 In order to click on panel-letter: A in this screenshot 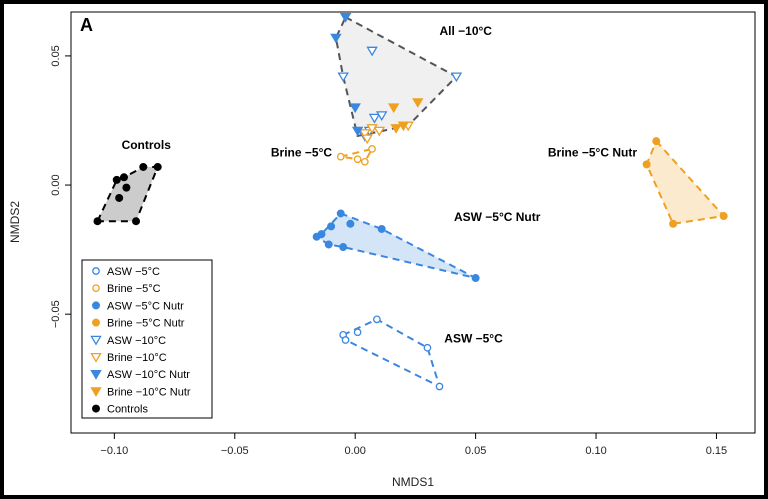, I will do `click(86, 25)`.